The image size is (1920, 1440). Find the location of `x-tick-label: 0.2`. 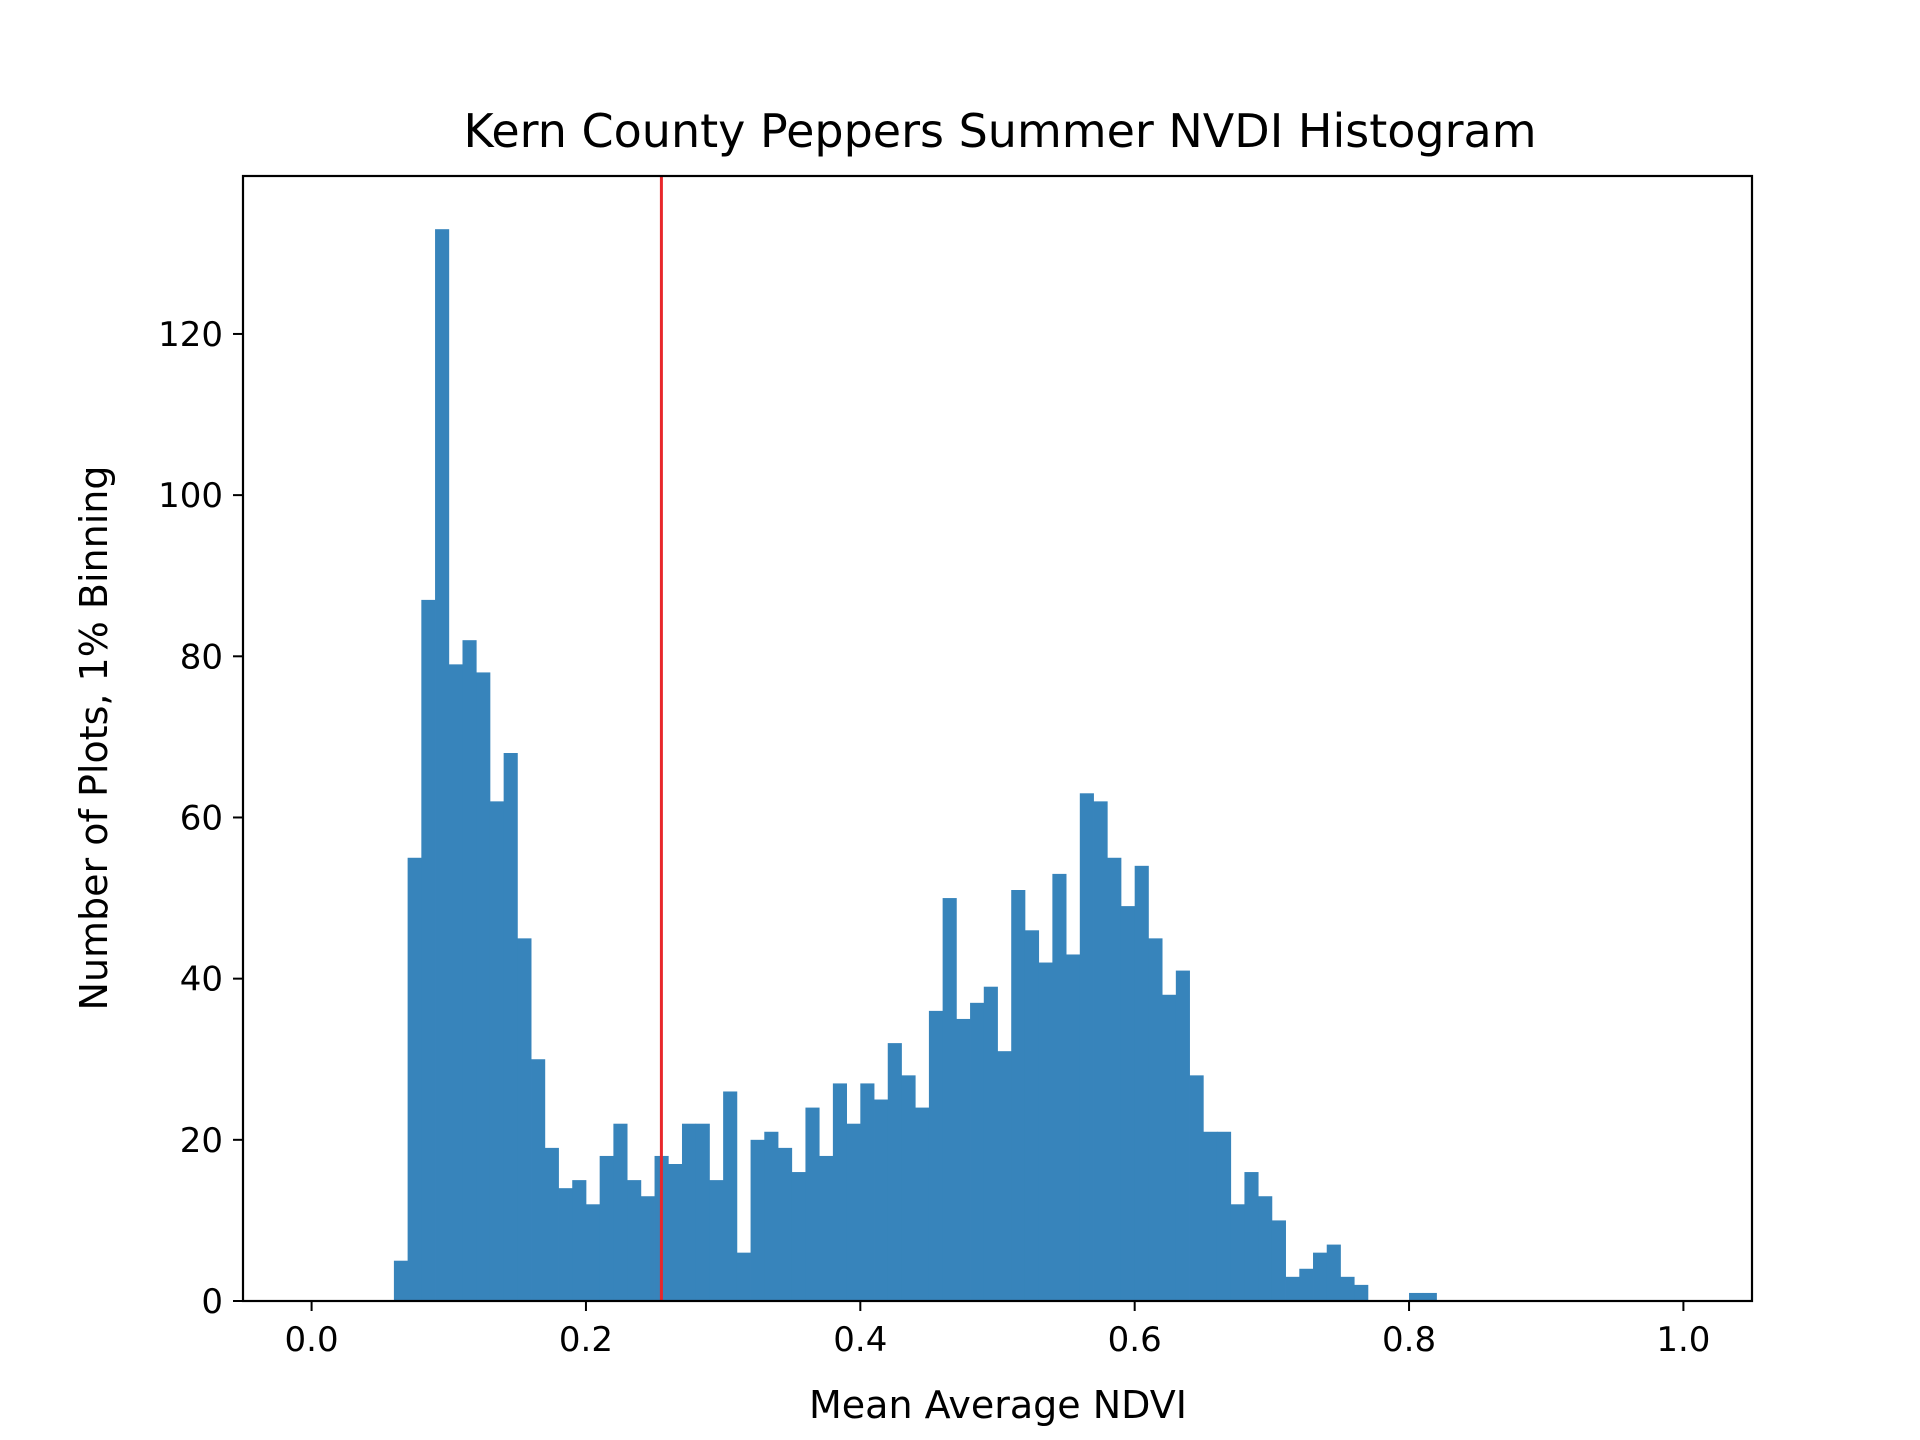

x-tick-label: 0.2 is located at coordinates (586, 1340).